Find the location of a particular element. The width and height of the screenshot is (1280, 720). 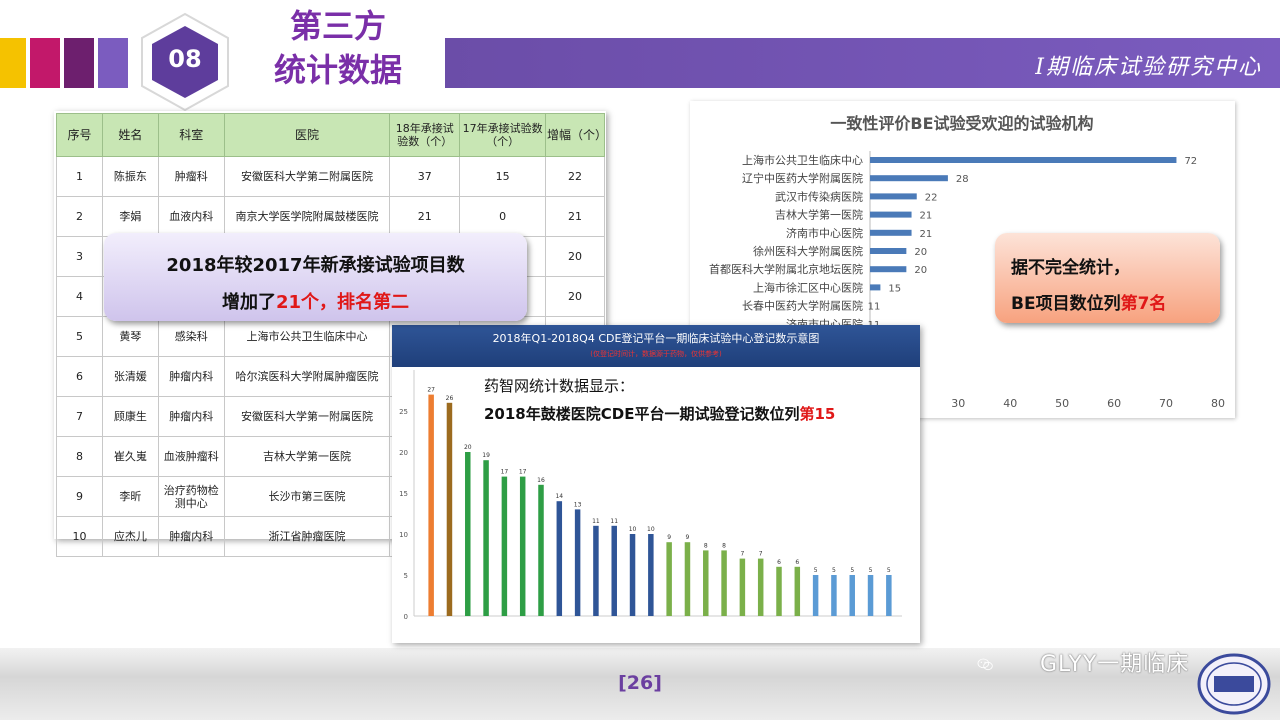

page-number: [26] is located at coordinates (640, 683).